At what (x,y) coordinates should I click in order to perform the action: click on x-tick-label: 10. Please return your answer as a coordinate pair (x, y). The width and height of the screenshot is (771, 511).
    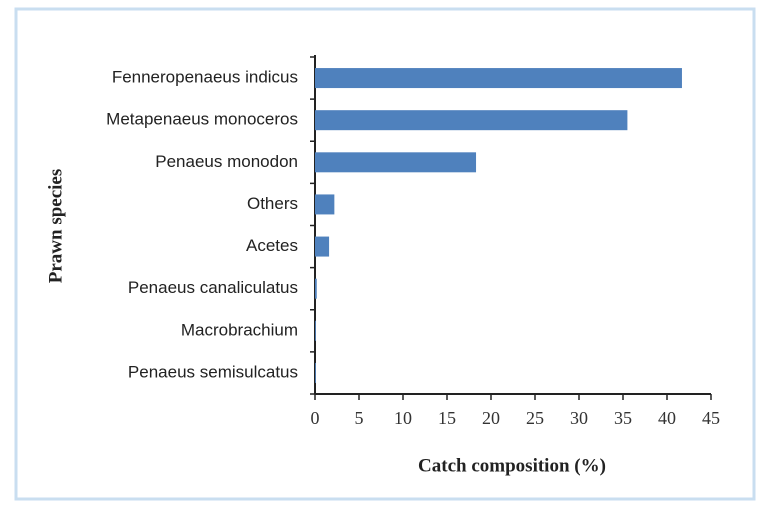
    Looking at the image, I should click on (403, 418).